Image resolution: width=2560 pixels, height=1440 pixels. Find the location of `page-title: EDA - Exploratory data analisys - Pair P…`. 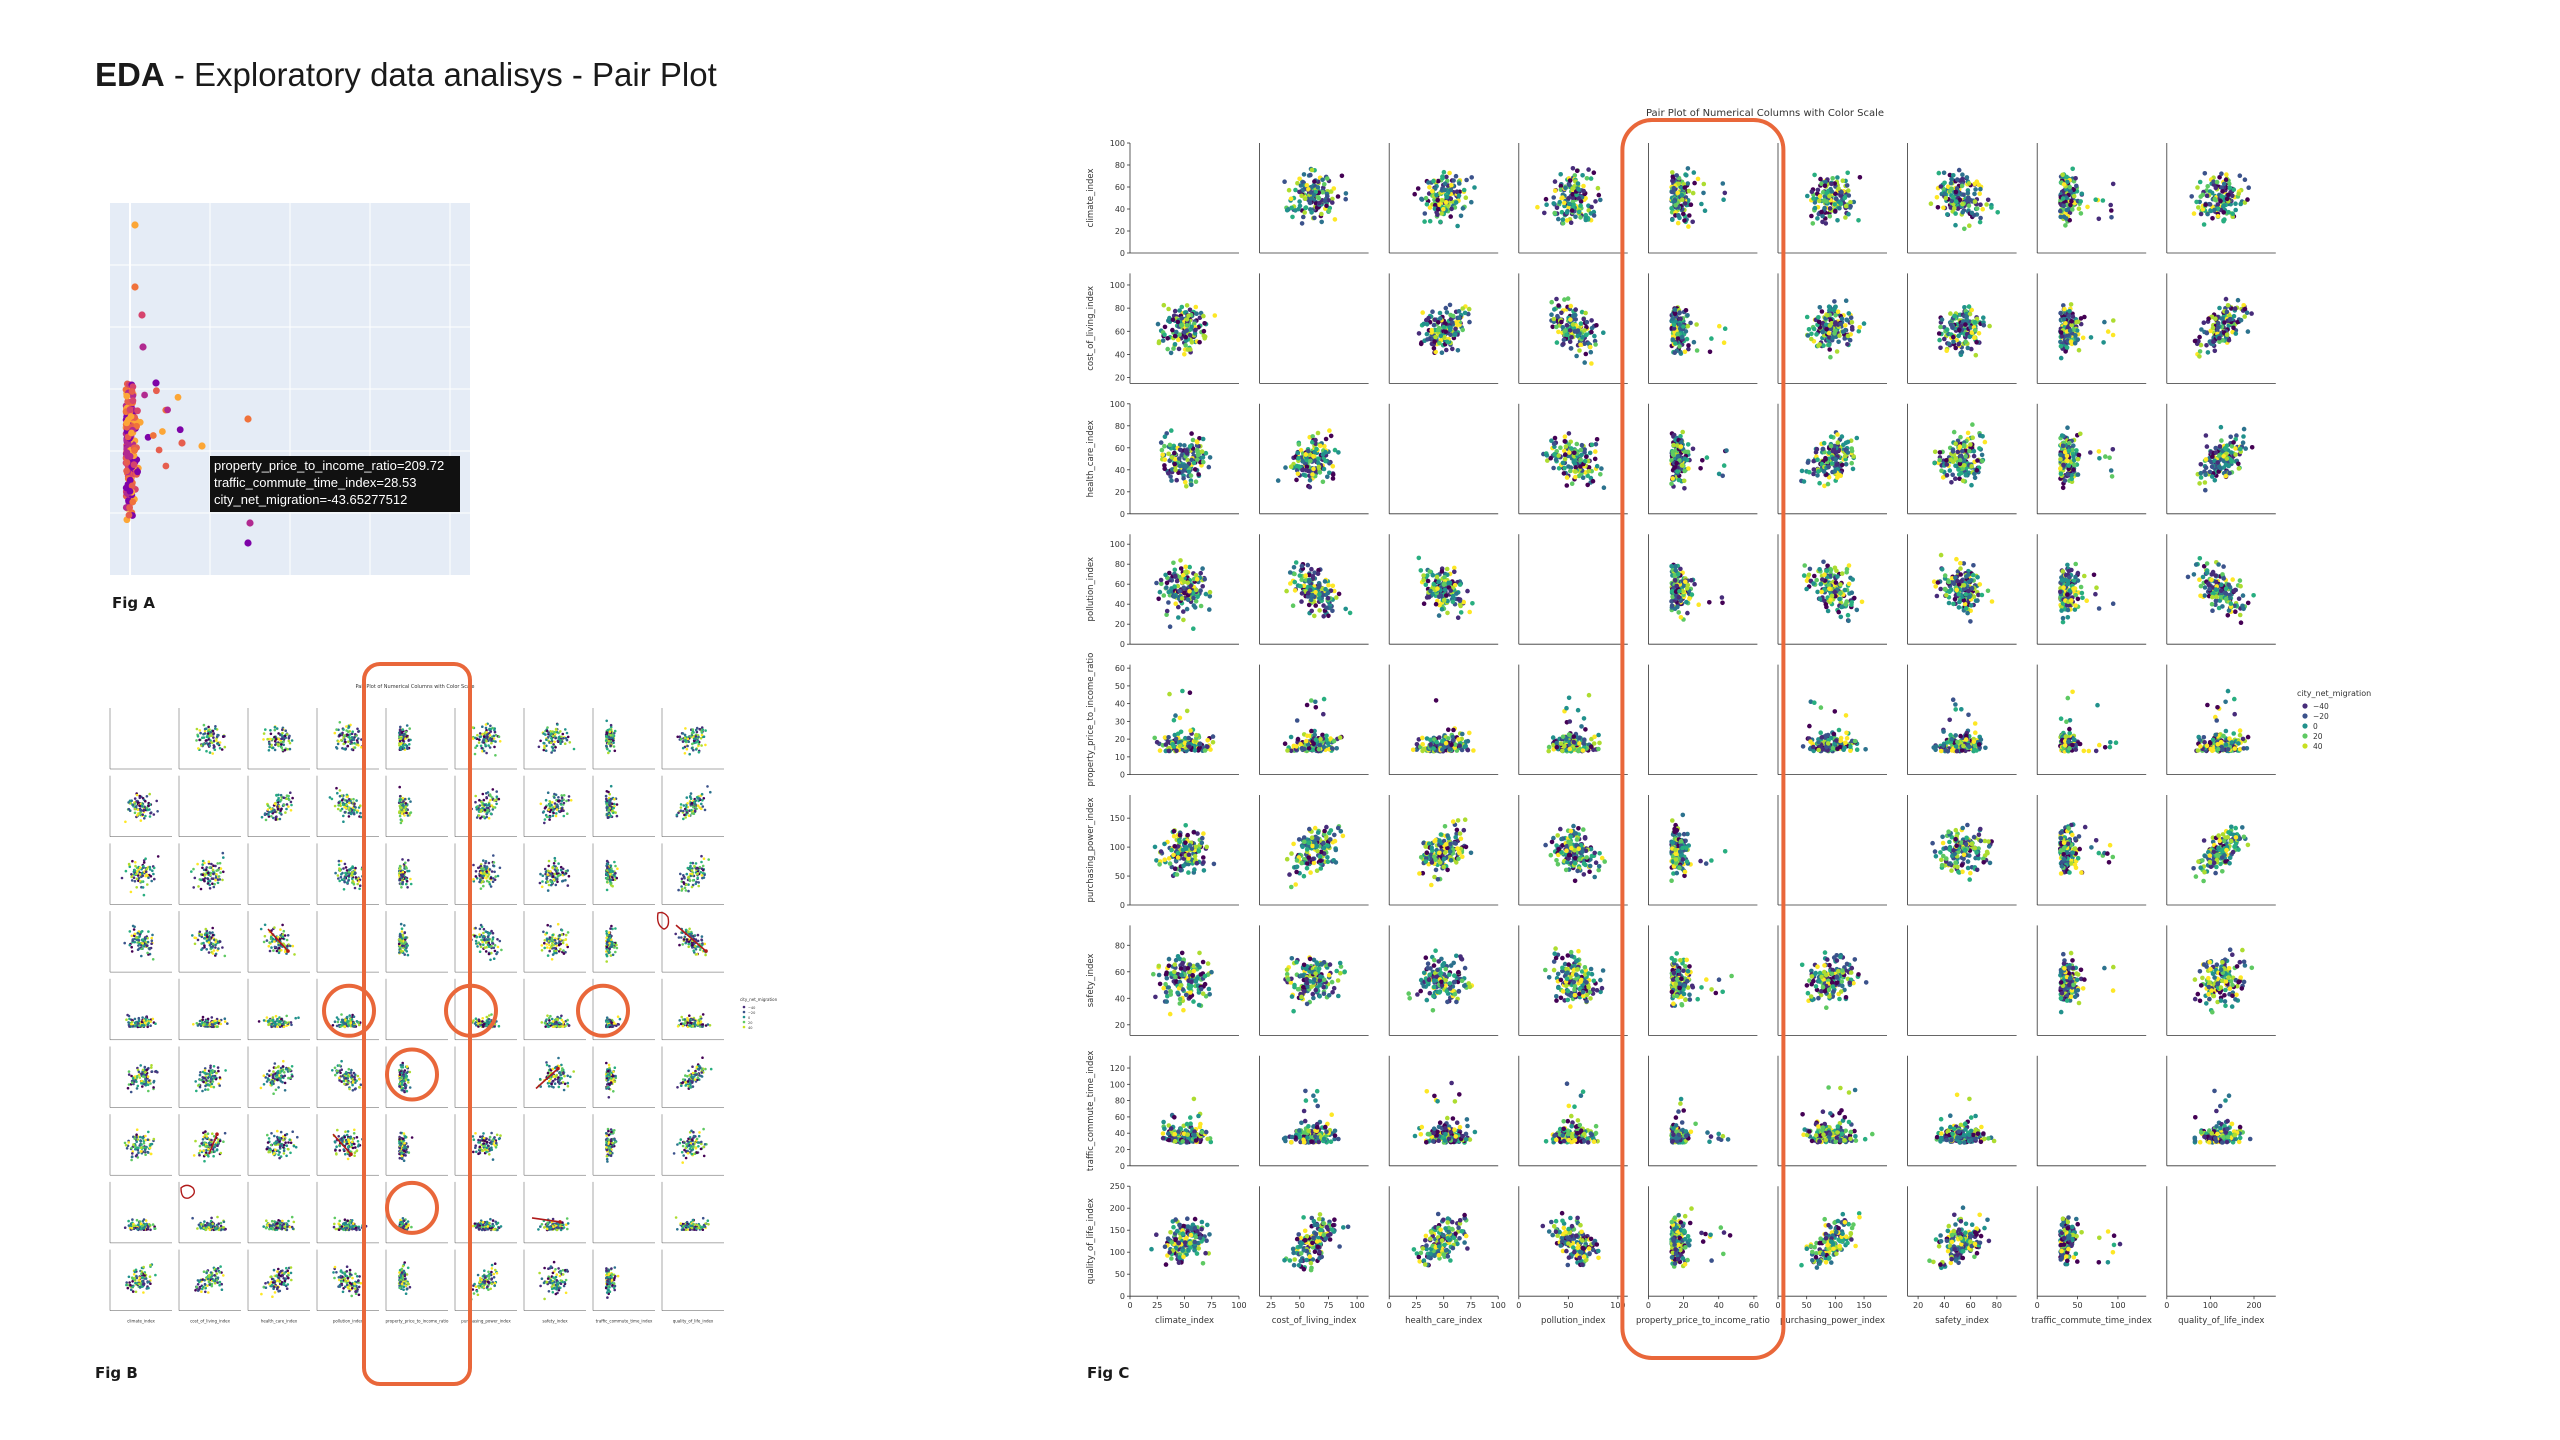

page-title: EDA - Exploratory data analisys - Pair P… is located at coordinates (406, 75).